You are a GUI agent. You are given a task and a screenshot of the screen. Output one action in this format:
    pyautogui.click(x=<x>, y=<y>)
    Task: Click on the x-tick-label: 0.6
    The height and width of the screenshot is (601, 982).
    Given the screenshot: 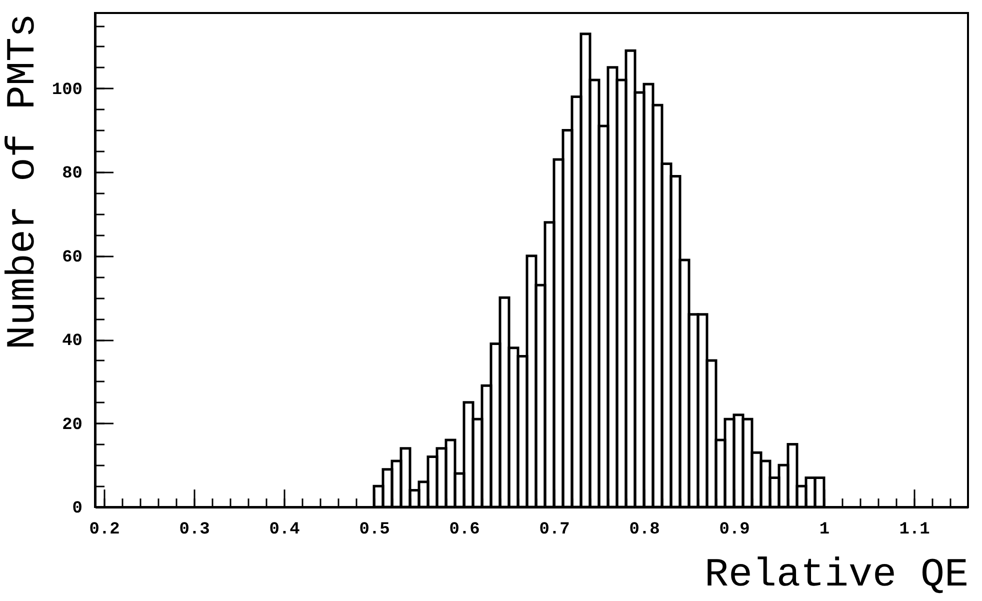 What is the action you would take?
    pyautogui.click(x=464, y=530)
    